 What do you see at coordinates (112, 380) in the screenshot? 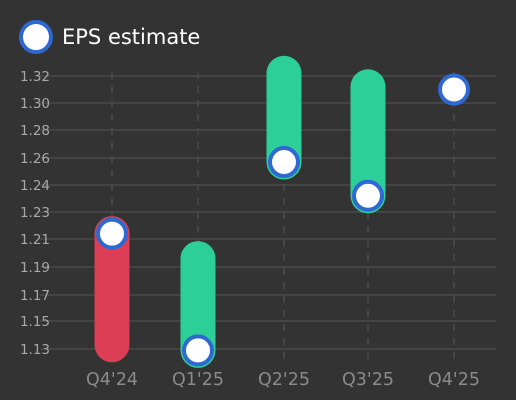
I see `x-tick-label: Q4'24` at bounding box center [112, 380].